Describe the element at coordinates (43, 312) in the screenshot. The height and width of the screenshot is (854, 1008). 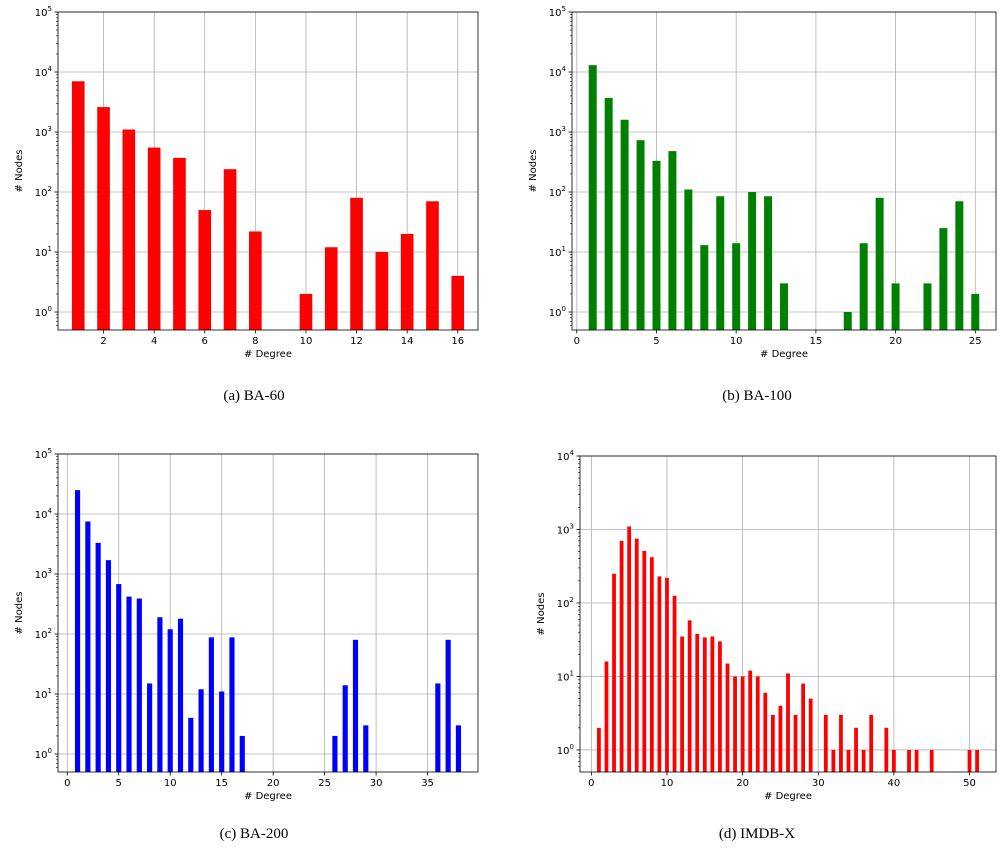
I see `y-tick-label: 10⁰` at that location.